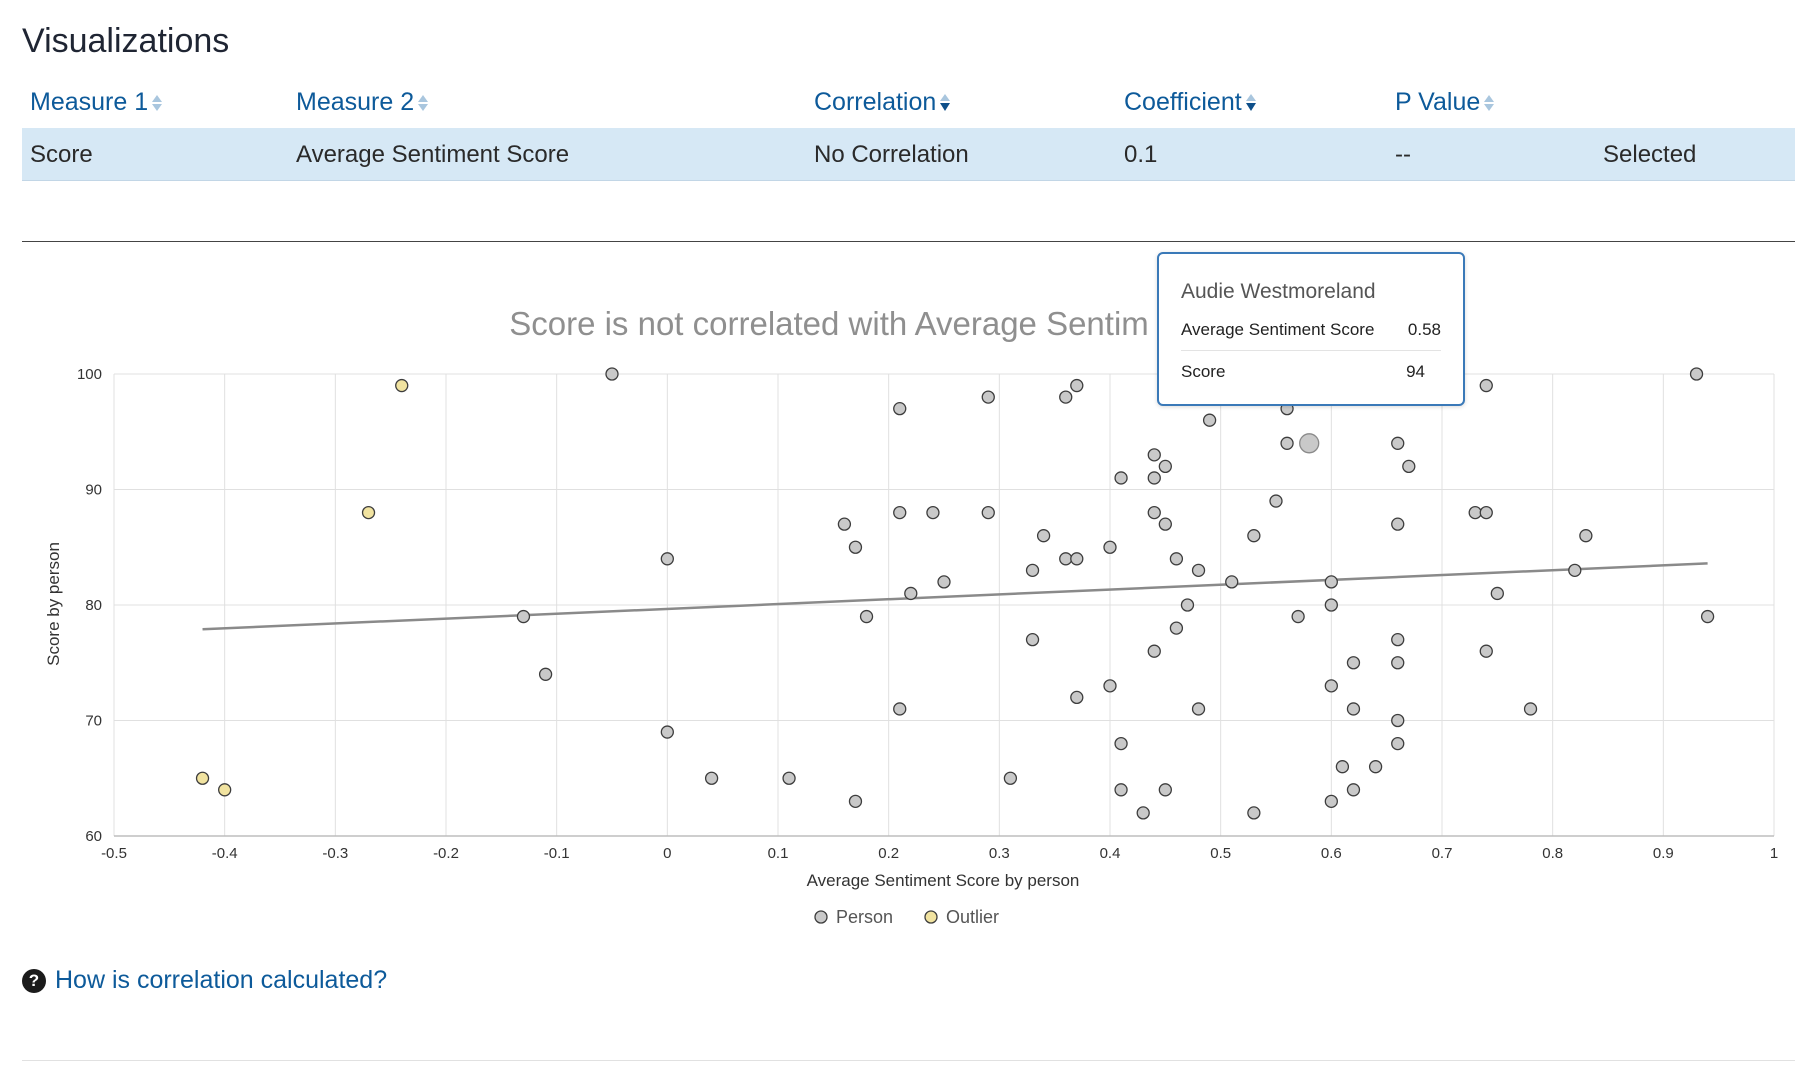 The height and width of the screenshot is (1068, 1809). Describe the element at coordinates (221, 980) in the screenshot. I see `help-link-text: How is correlation calculated?` at that location.